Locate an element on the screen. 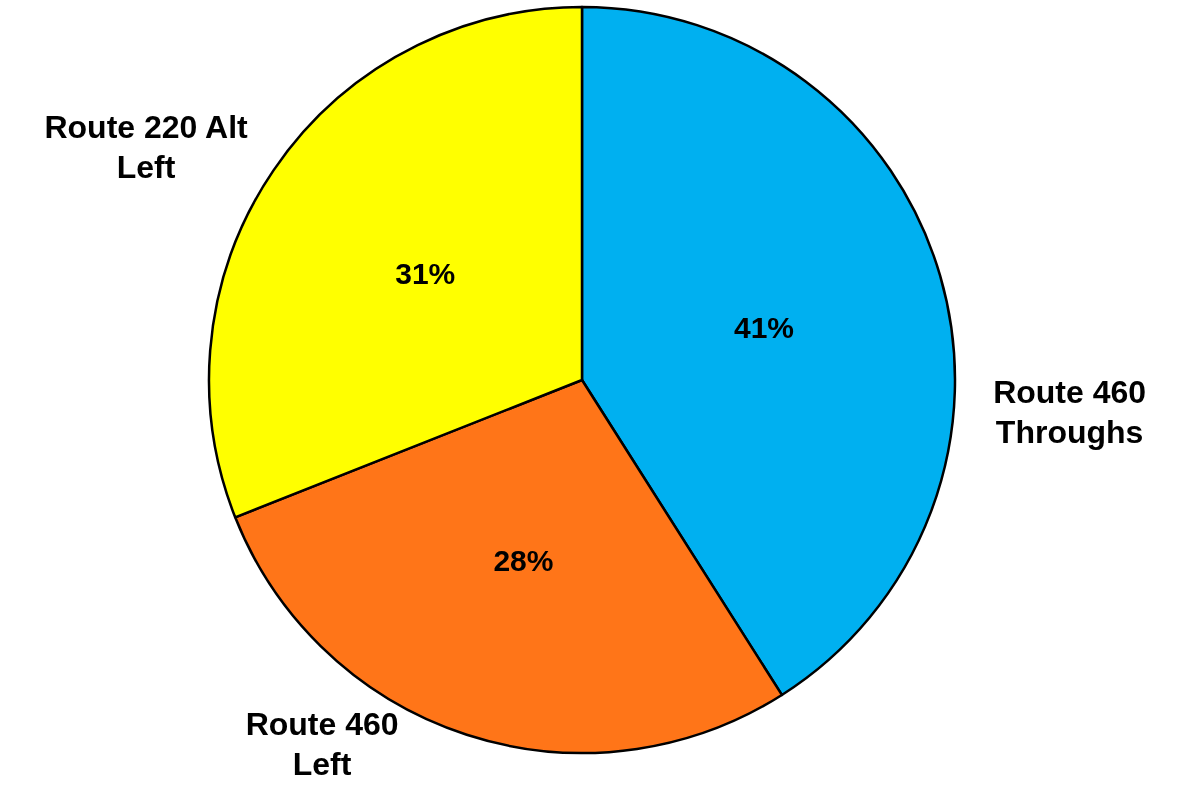  data-label: 28% is located at coordinates (523, 560).